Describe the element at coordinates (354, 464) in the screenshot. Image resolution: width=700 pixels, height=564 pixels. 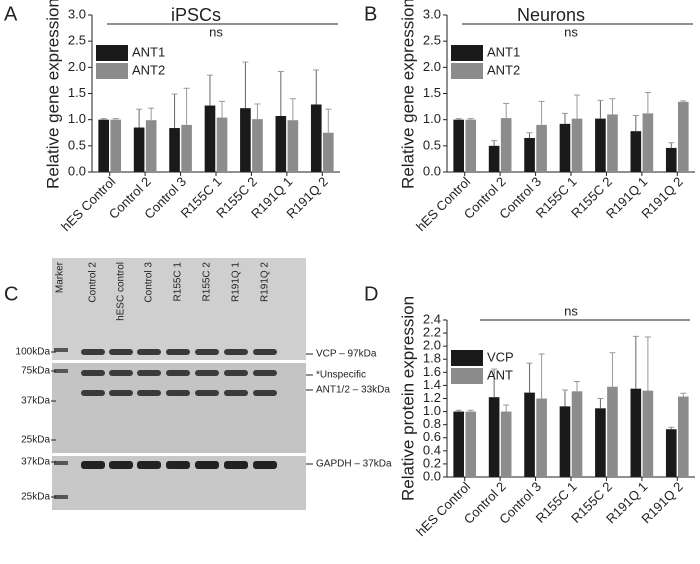
I see `band-label: GAPDH – 37kDa` at that location.